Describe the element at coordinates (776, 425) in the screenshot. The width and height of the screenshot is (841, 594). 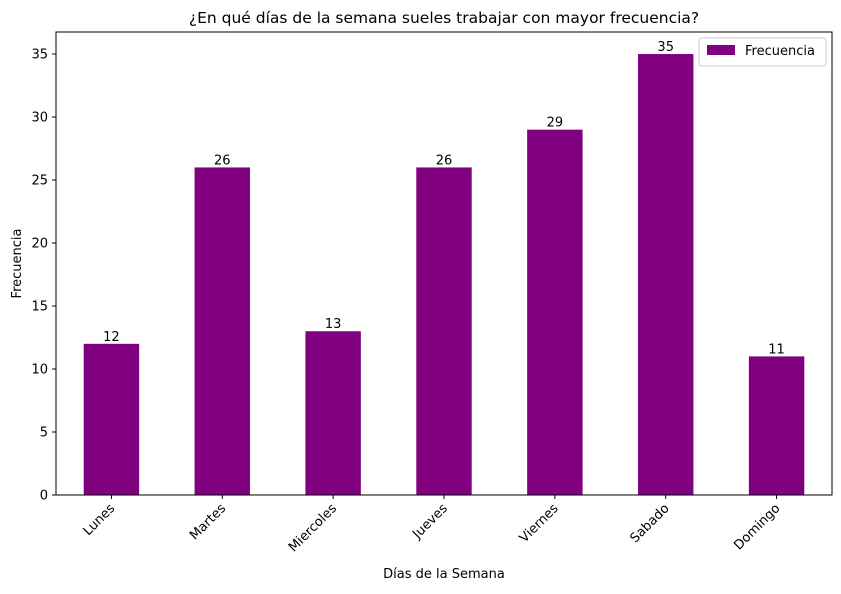
I see `bar-domingo` at that location.